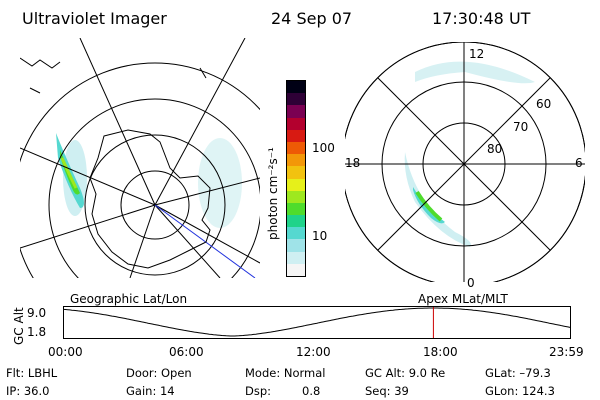  I want to click on glon-info: GLon: 124.3, so click(520, 391).